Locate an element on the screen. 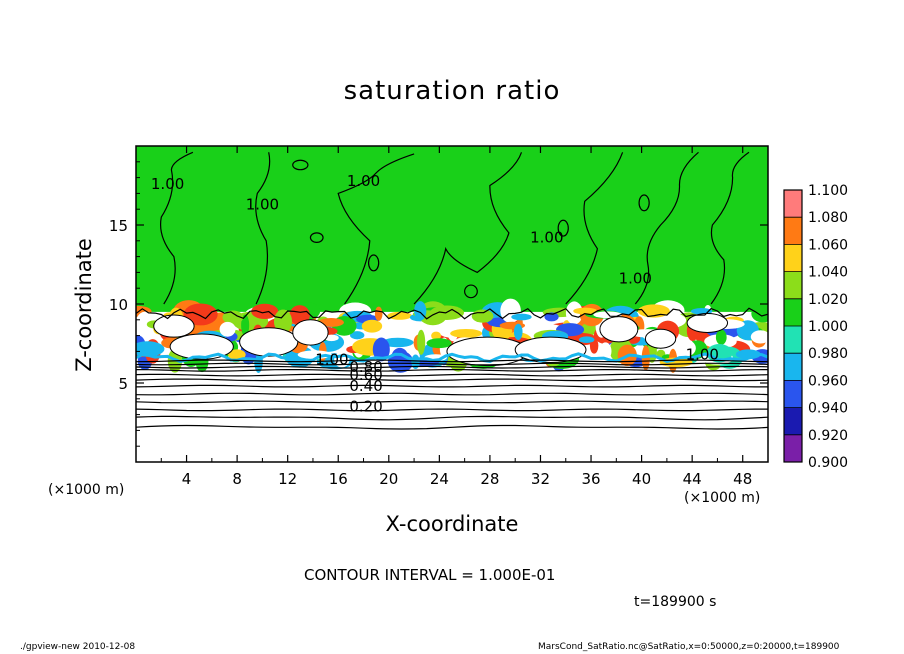 This screenshot has height=654, width=904. x-tick-label: 36 is located at coordinates (590, 479).